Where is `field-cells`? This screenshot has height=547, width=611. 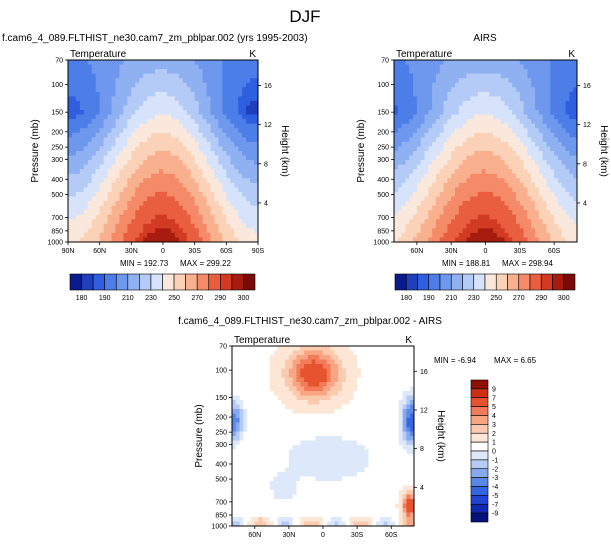
field-cells is located at coordinates (323, 436).